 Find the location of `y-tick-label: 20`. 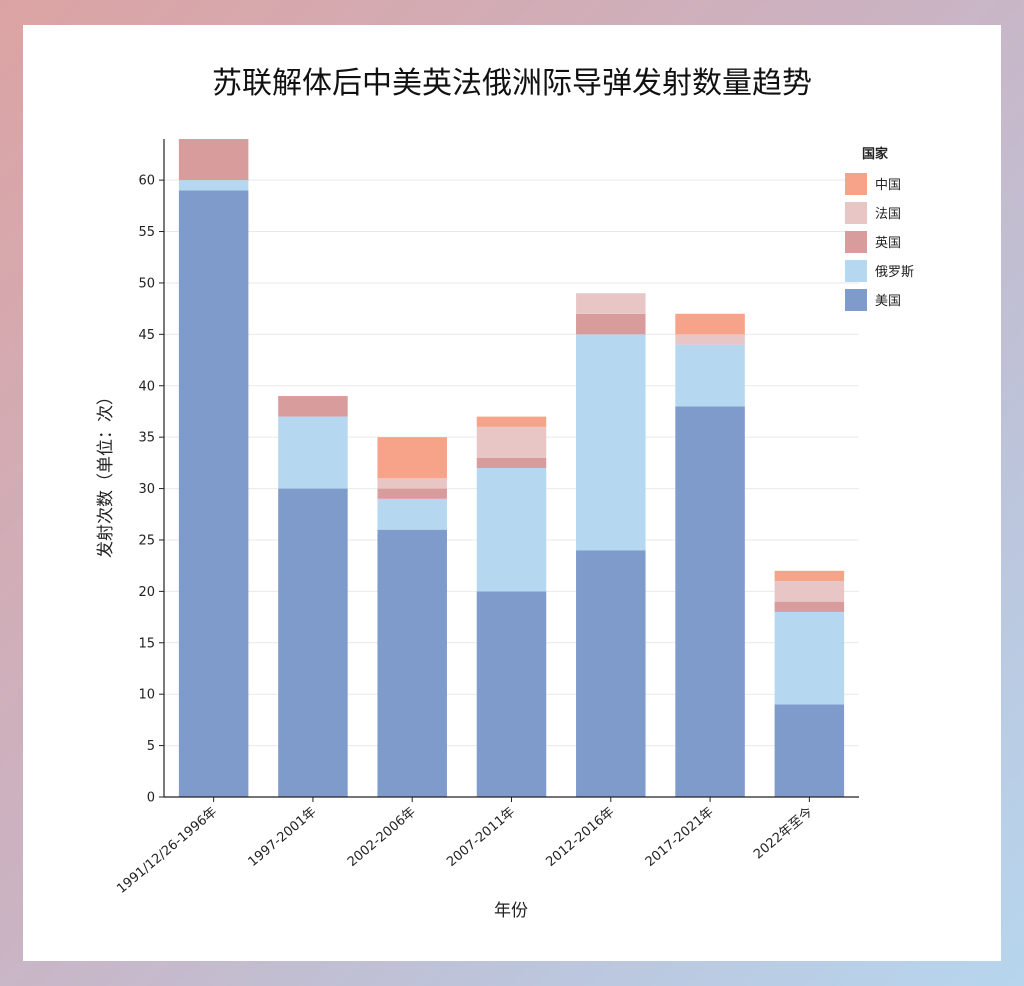

y-tick-label: 20 is located at coordinates (146, 592).